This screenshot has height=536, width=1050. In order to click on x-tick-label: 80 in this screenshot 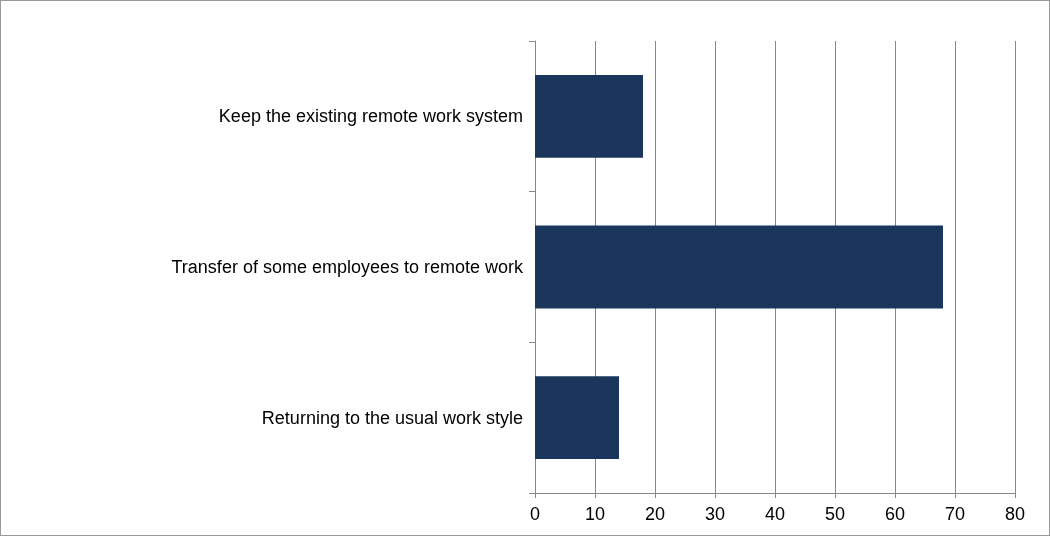, I will do `click(1015, 514)`.